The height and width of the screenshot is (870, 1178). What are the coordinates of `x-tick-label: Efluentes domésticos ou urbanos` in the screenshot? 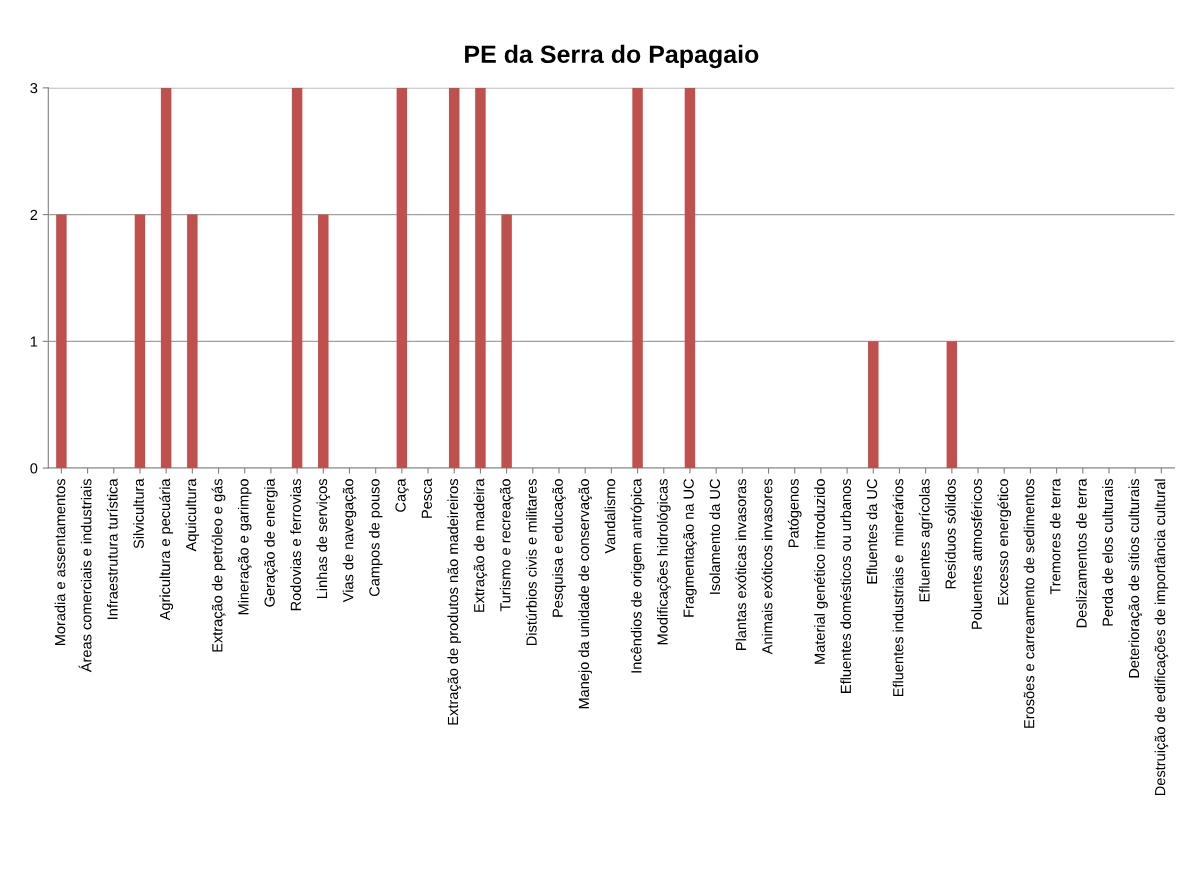 It's located at (846, 585).